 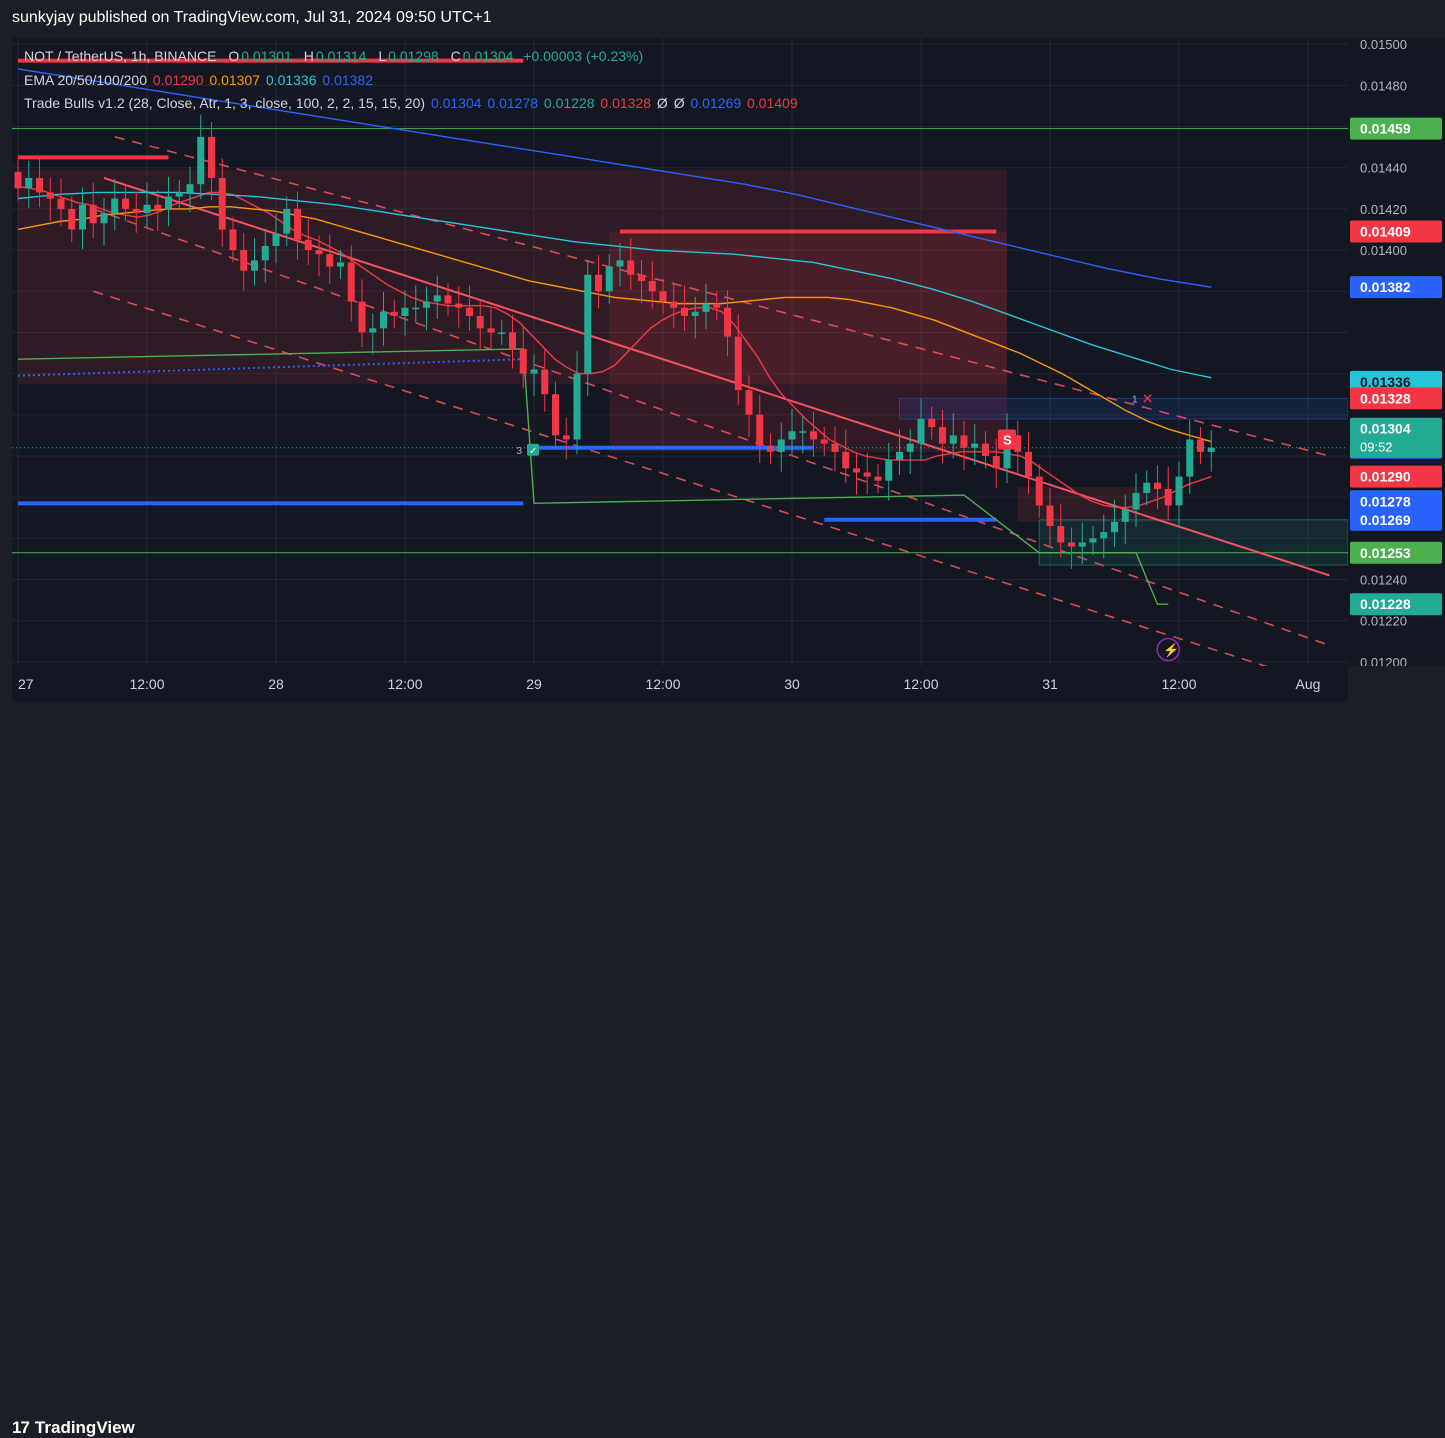 What do you see at coordinates (1171, 651) in the screenshot?
I see `flash-icon-glyph: ⚡` at bounding box center [1171, 651].